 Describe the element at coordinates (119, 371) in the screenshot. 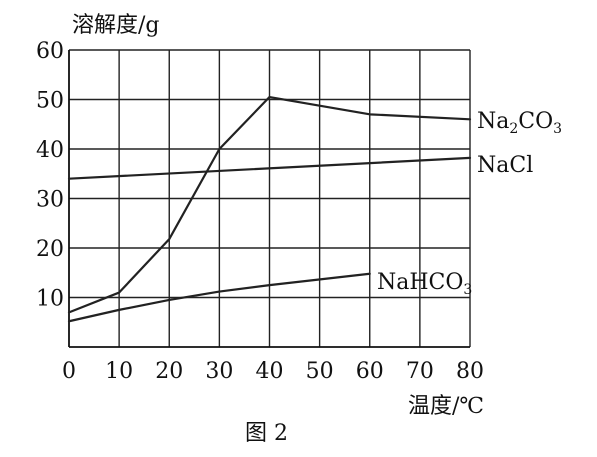

I see `x-tick-label: 10` at that location.